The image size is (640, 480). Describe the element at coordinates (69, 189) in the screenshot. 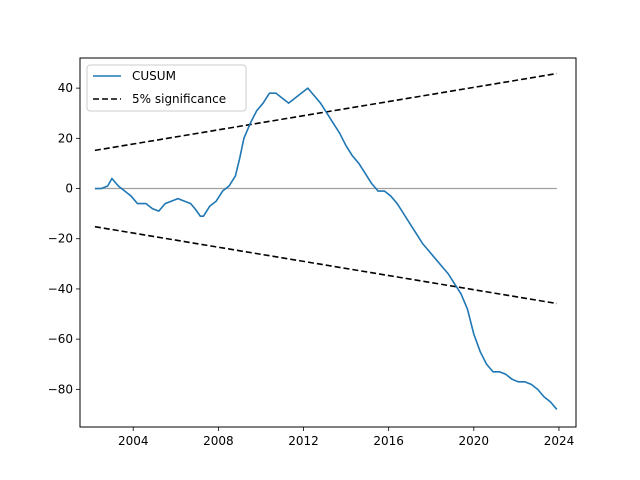

I see `y-tick-label: 0` at that location.